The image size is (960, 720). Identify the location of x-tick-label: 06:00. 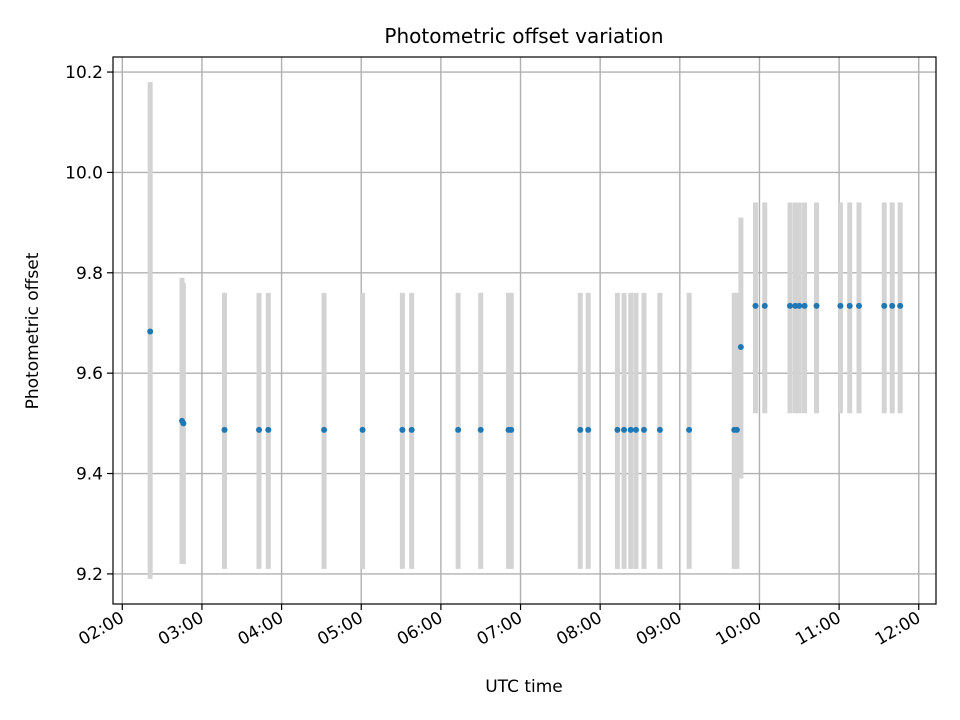
(420, 629).